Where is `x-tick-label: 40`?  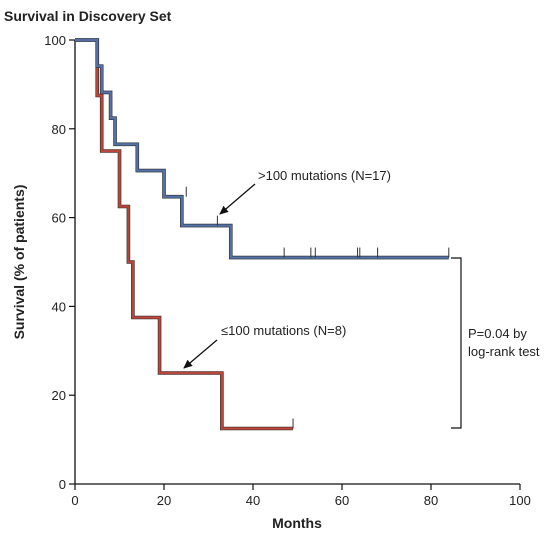 x-tick-label: 40 is located at coordinates (253, 500).